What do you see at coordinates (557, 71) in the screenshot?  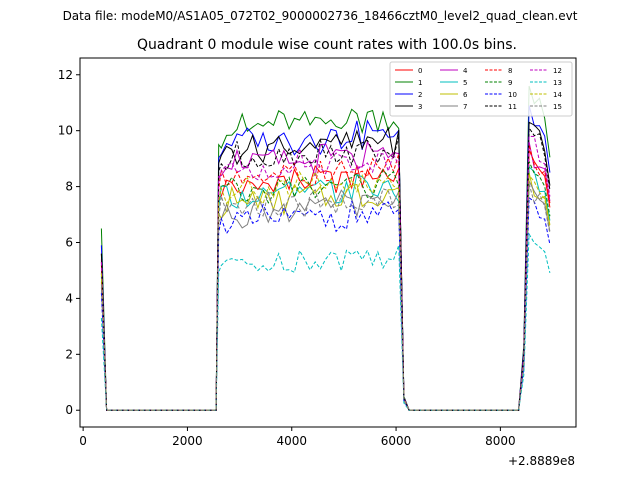 I see `legend-entry: 12` at bounding box center [557, 71].